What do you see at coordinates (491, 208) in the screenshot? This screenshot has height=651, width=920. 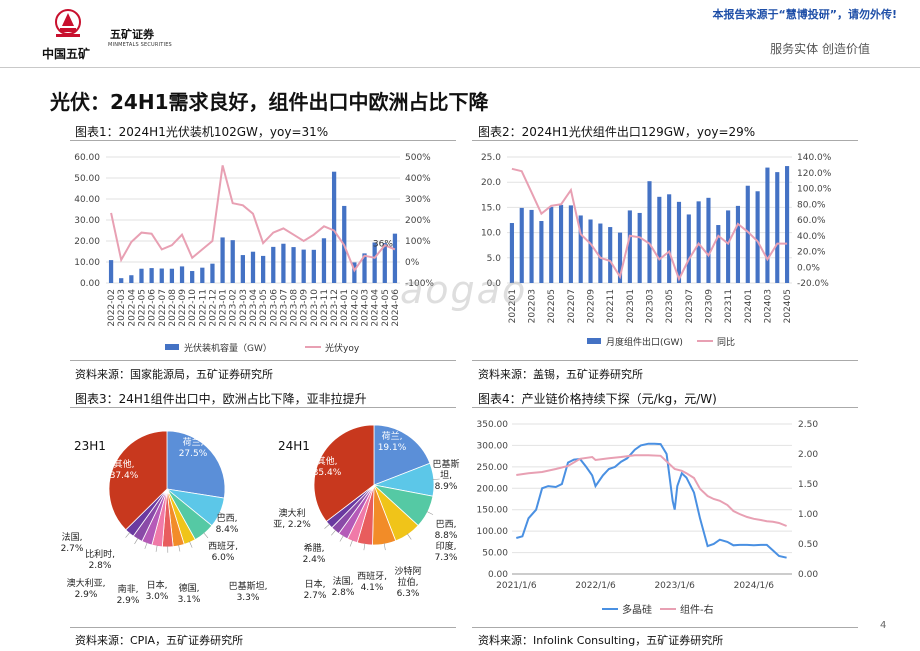 I see `y-tick-label-left: 15.0` at bounding box center [491, 208].